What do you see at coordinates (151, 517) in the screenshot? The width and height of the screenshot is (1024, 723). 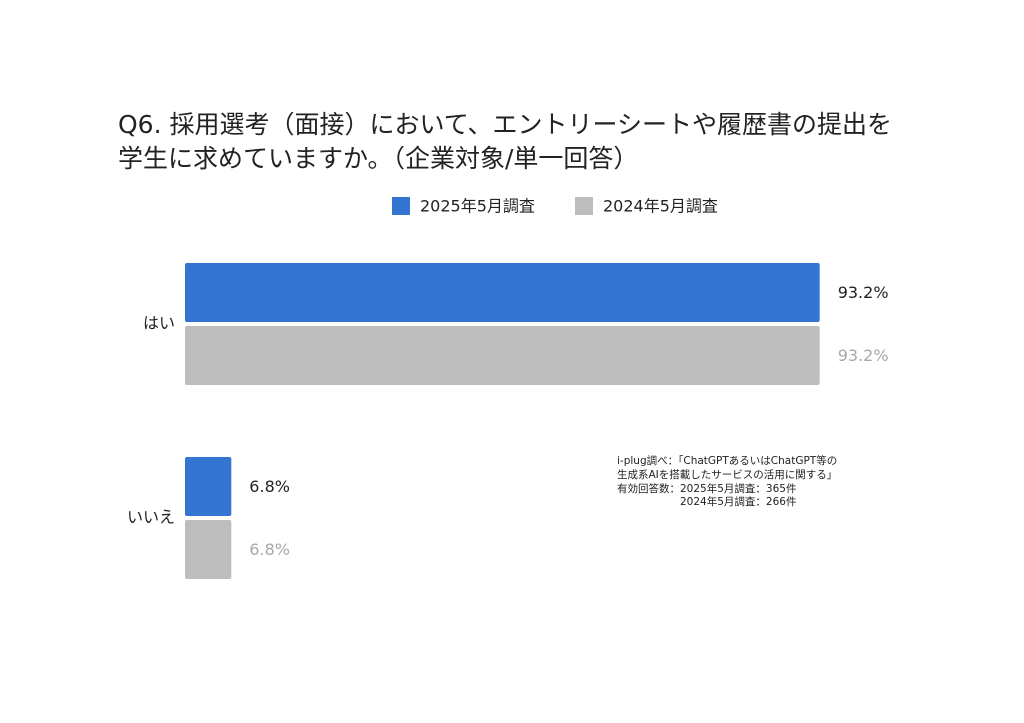 I see `category-label: いいえ` at bounding box center [151, 517].